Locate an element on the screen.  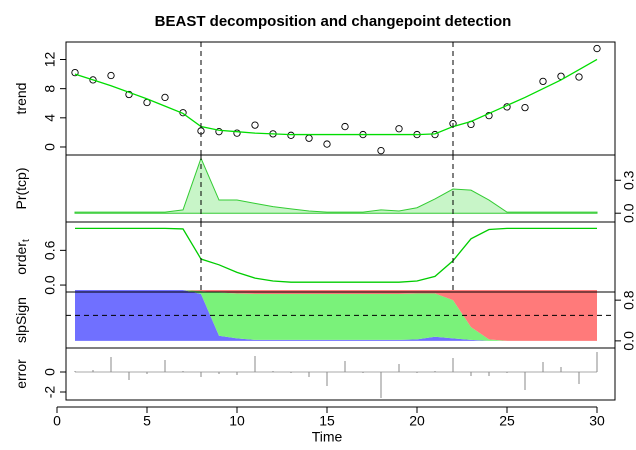
y-axis-label: trend is located at coordinates (21, 99).